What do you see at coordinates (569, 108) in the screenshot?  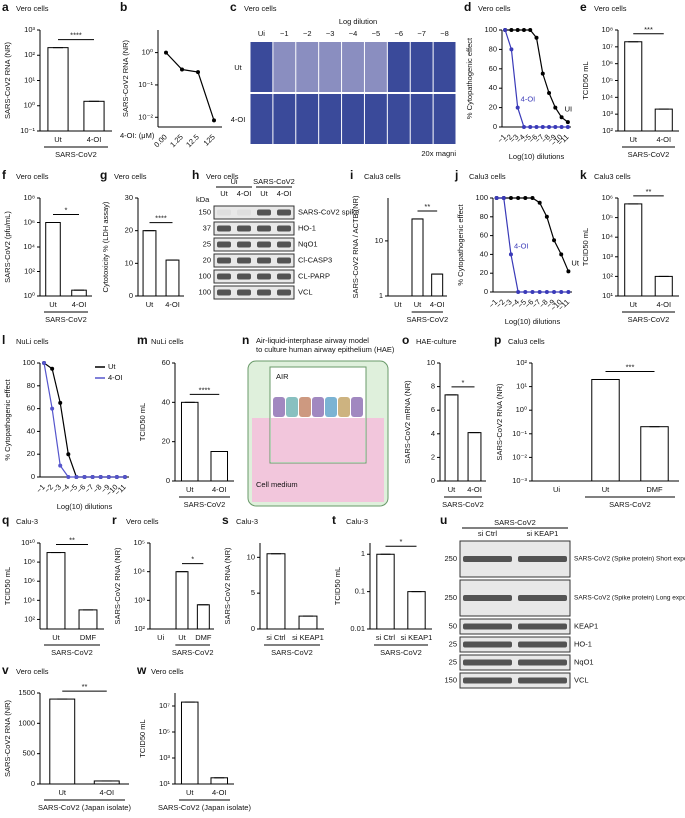 I see `series-label: UI` at bounding box center [569, 108].